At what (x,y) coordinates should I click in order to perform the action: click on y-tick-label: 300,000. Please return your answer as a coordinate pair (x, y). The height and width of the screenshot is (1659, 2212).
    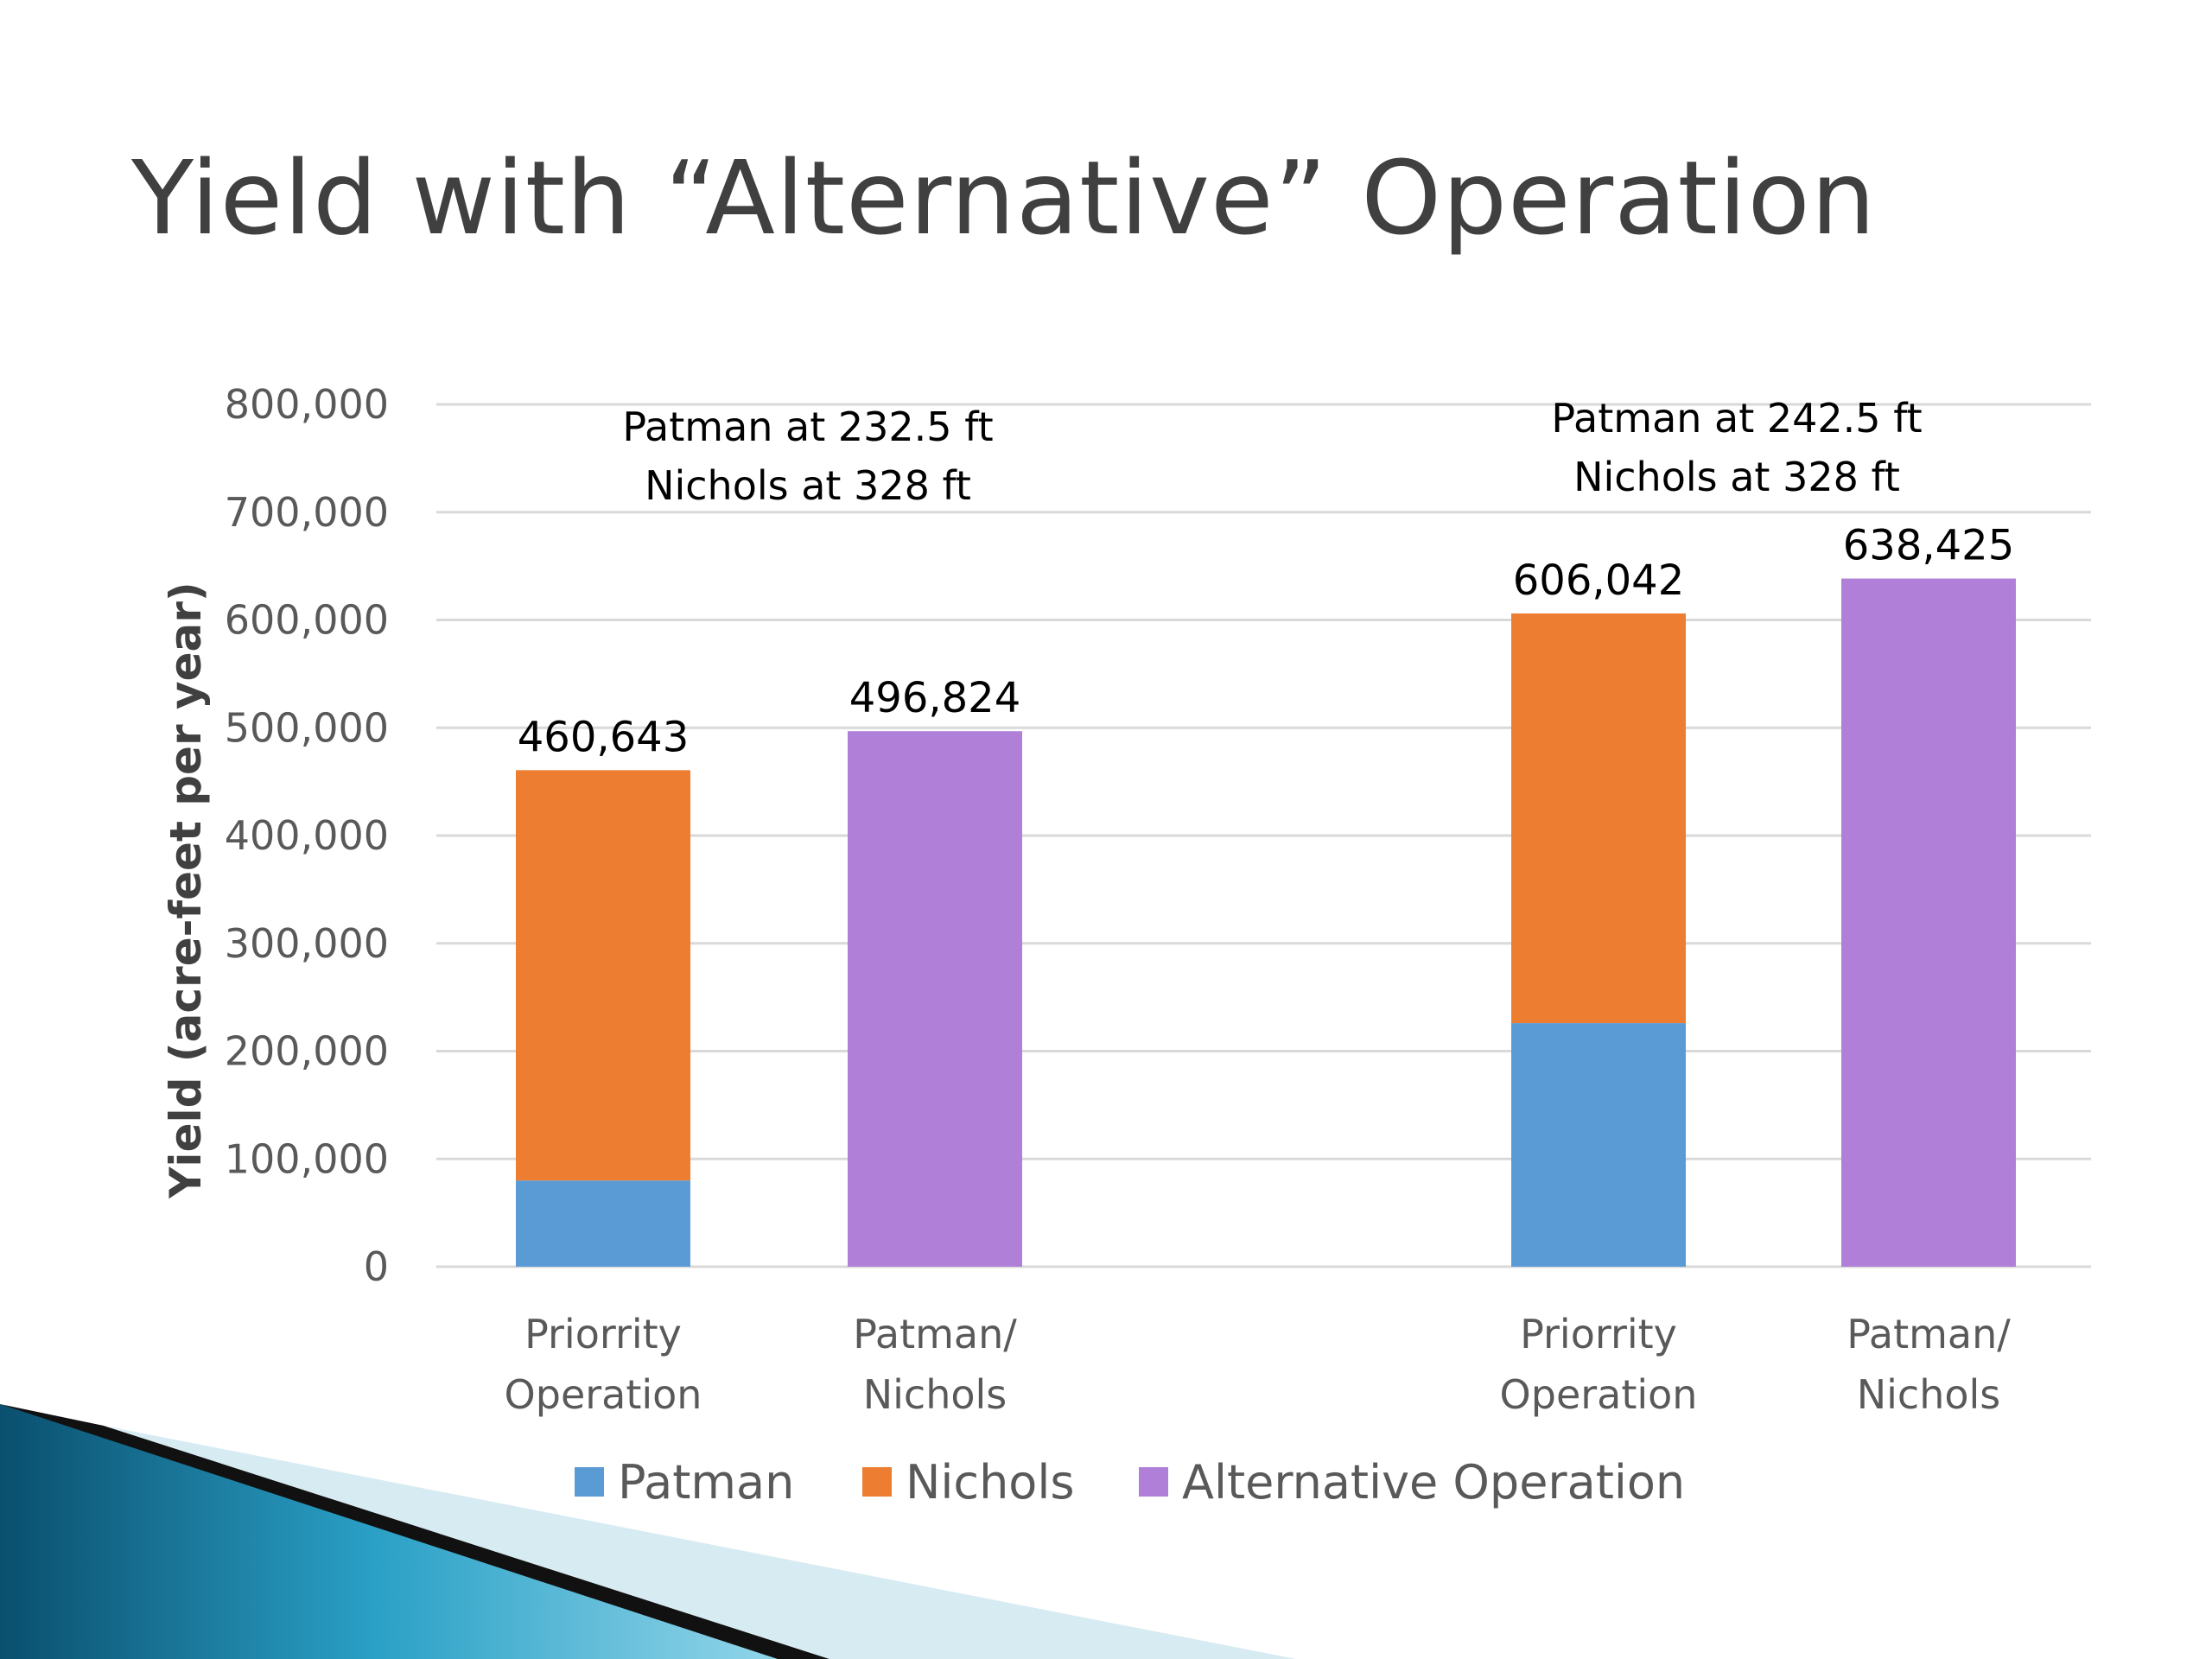
    Looking at the image, I should click on (307, 943).